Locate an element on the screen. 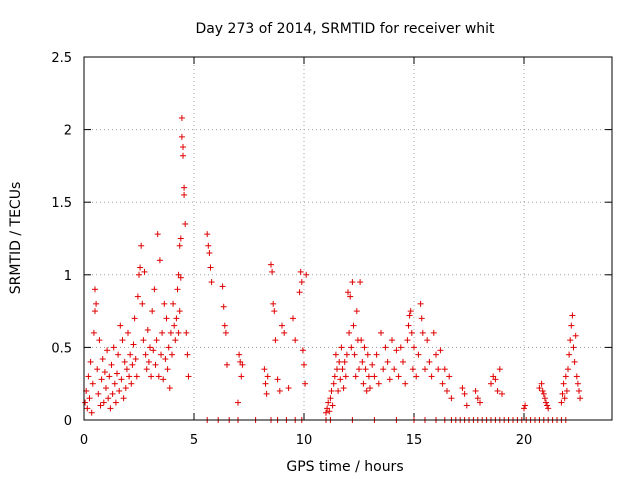 The width and height of the screenshot is (640, 480). x-tick-label: 0 is located at coordinates (84, 440).